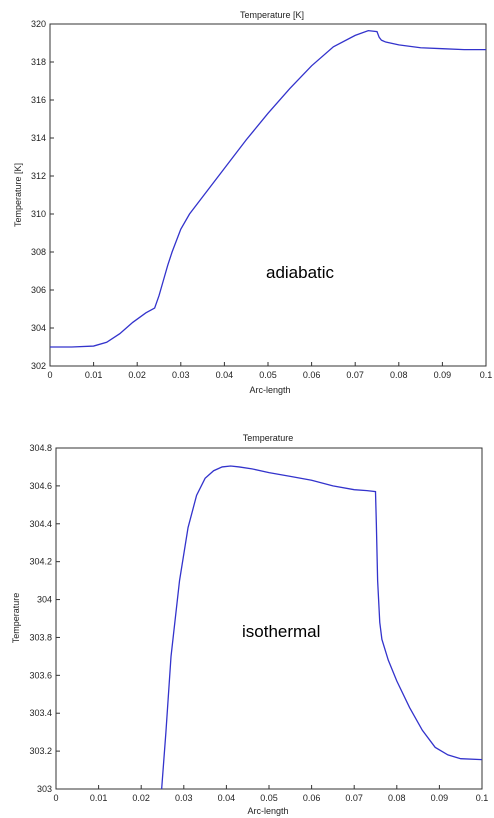  What do you see at coordinates (38, 100) in the screenshot?
I see `y-tick-label: 316` at bounding box center [38, 100].